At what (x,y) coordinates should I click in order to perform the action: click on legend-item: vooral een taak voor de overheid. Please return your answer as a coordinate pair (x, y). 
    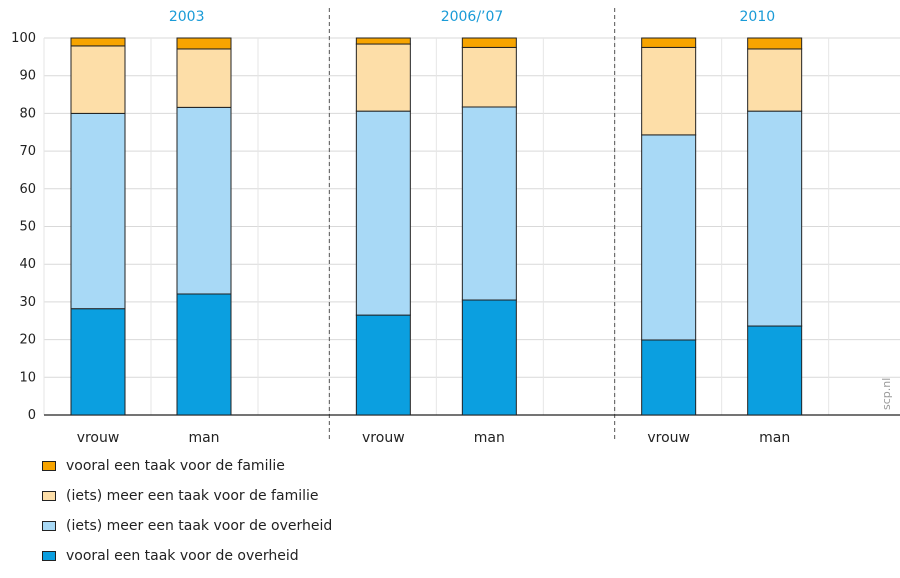
    Looking at the image, I should click on (187, 556).